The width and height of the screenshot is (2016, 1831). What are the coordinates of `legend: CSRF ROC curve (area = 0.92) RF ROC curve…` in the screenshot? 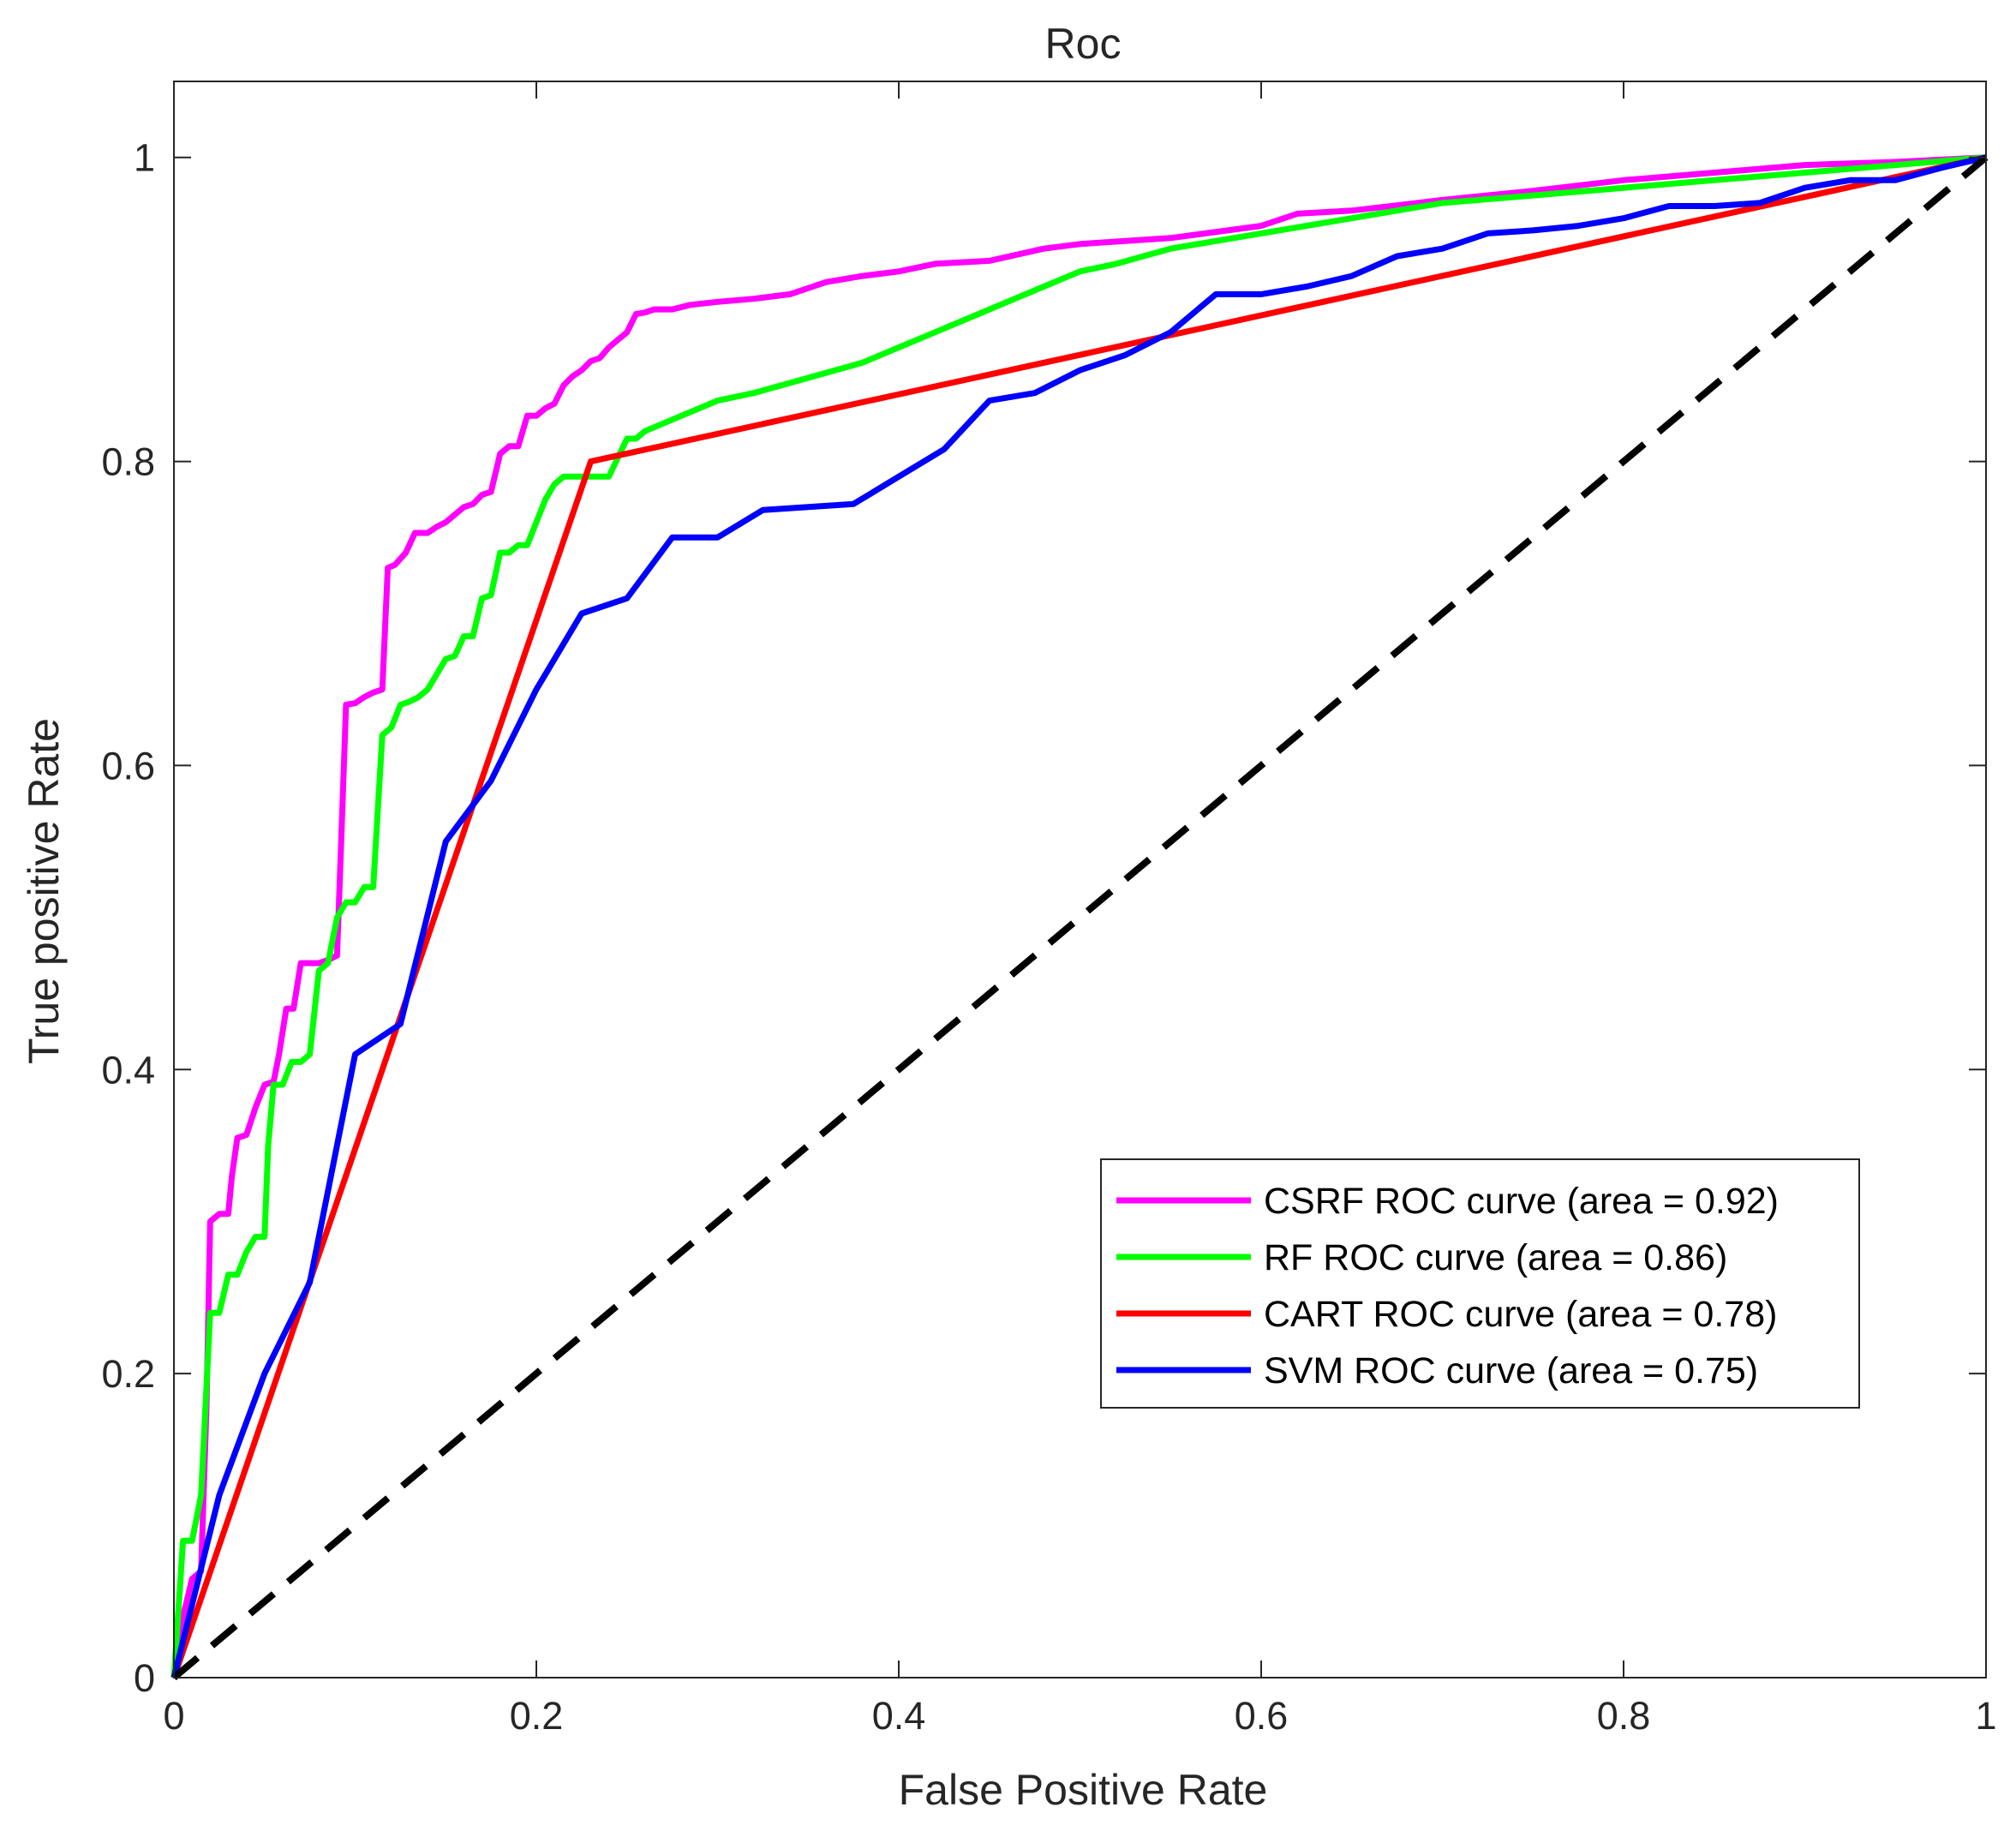 It's located at (1480, 1283).